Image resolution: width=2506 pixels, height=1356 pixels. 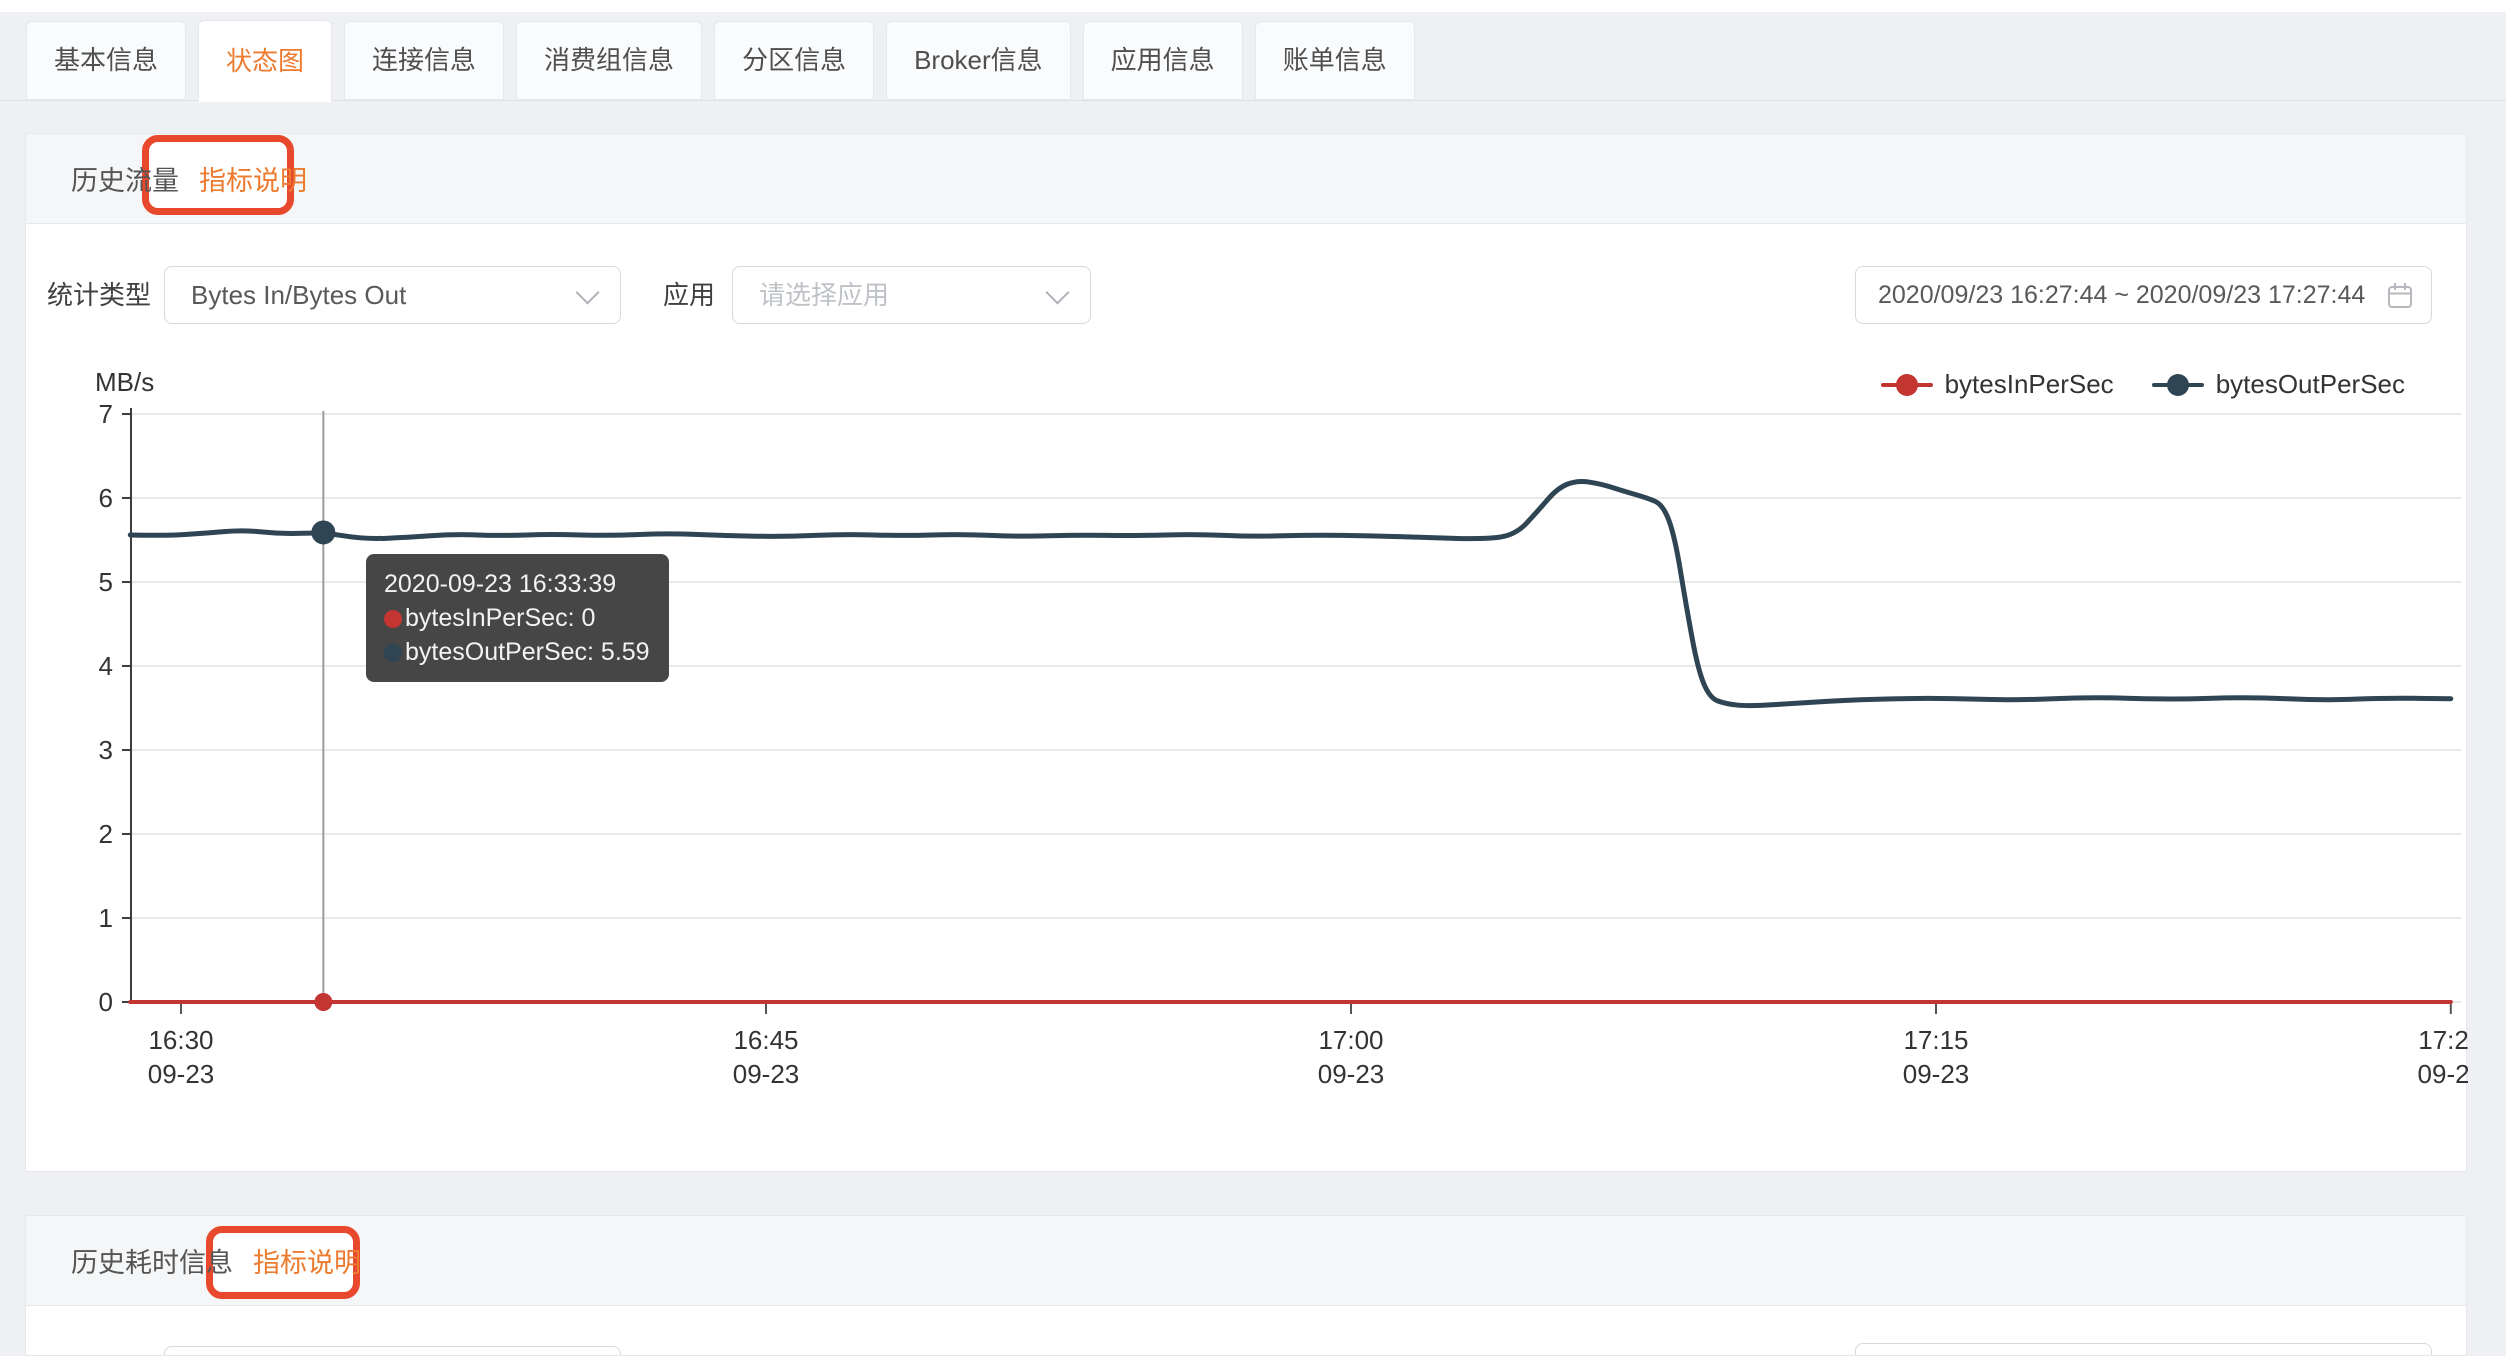 I want to click on legend-item-bytesOutPerSec: bytesOutPerSec, so click(x=2278, y=384).